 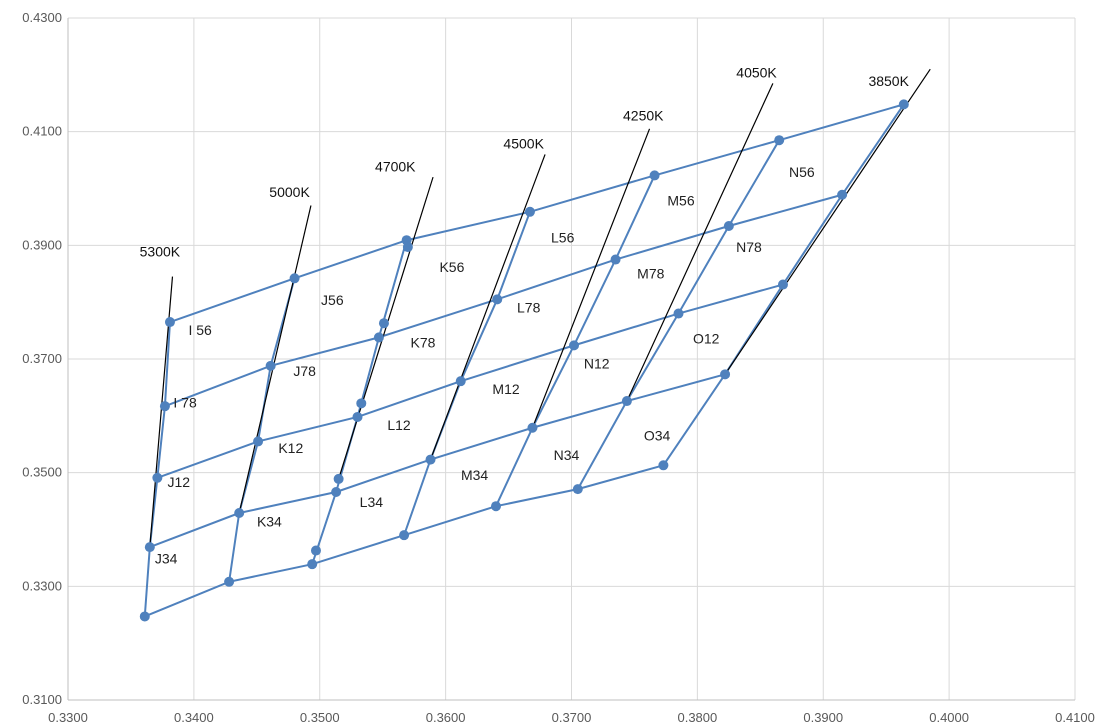 I want to click on cct-label: 5000K, so click(x=289, y=192).